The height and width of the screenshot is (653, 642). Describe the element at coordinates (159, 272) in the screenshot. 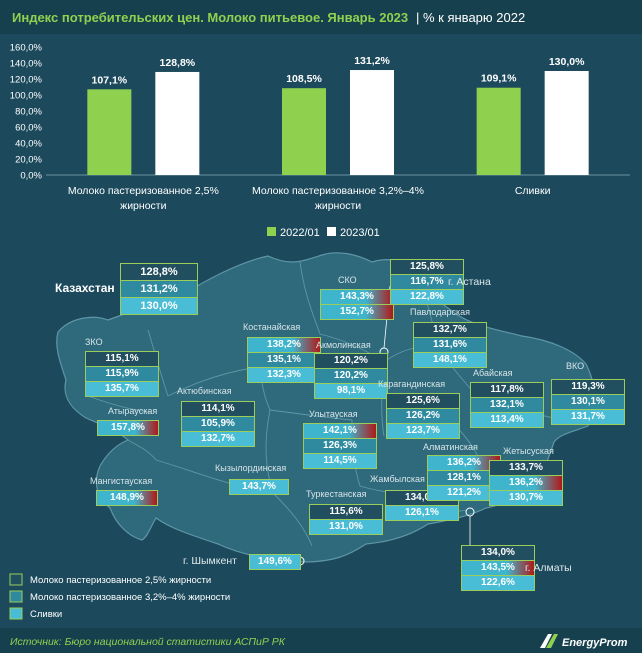

I see `country-value-0: 128,8%` at that location.